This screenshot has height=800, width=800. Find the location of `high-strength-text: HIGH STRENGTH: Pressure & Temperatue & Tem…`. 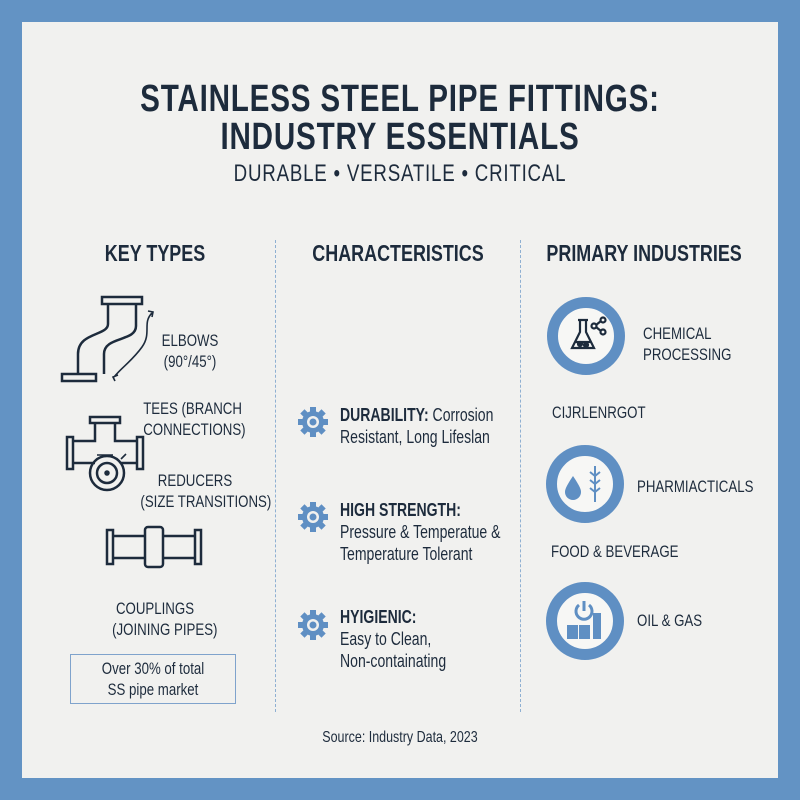

high-strength-text: HIGH STRENGTH: Pressure & Temperatue & Tem… is located at coordinates (420, 532).